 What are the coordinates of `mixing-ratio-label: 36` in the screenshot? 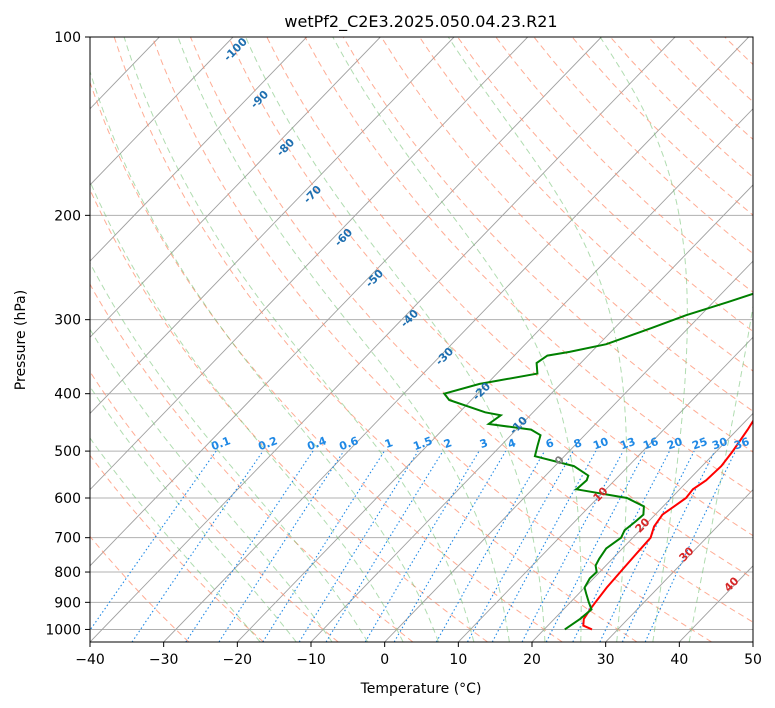 It's located at (741, 444).